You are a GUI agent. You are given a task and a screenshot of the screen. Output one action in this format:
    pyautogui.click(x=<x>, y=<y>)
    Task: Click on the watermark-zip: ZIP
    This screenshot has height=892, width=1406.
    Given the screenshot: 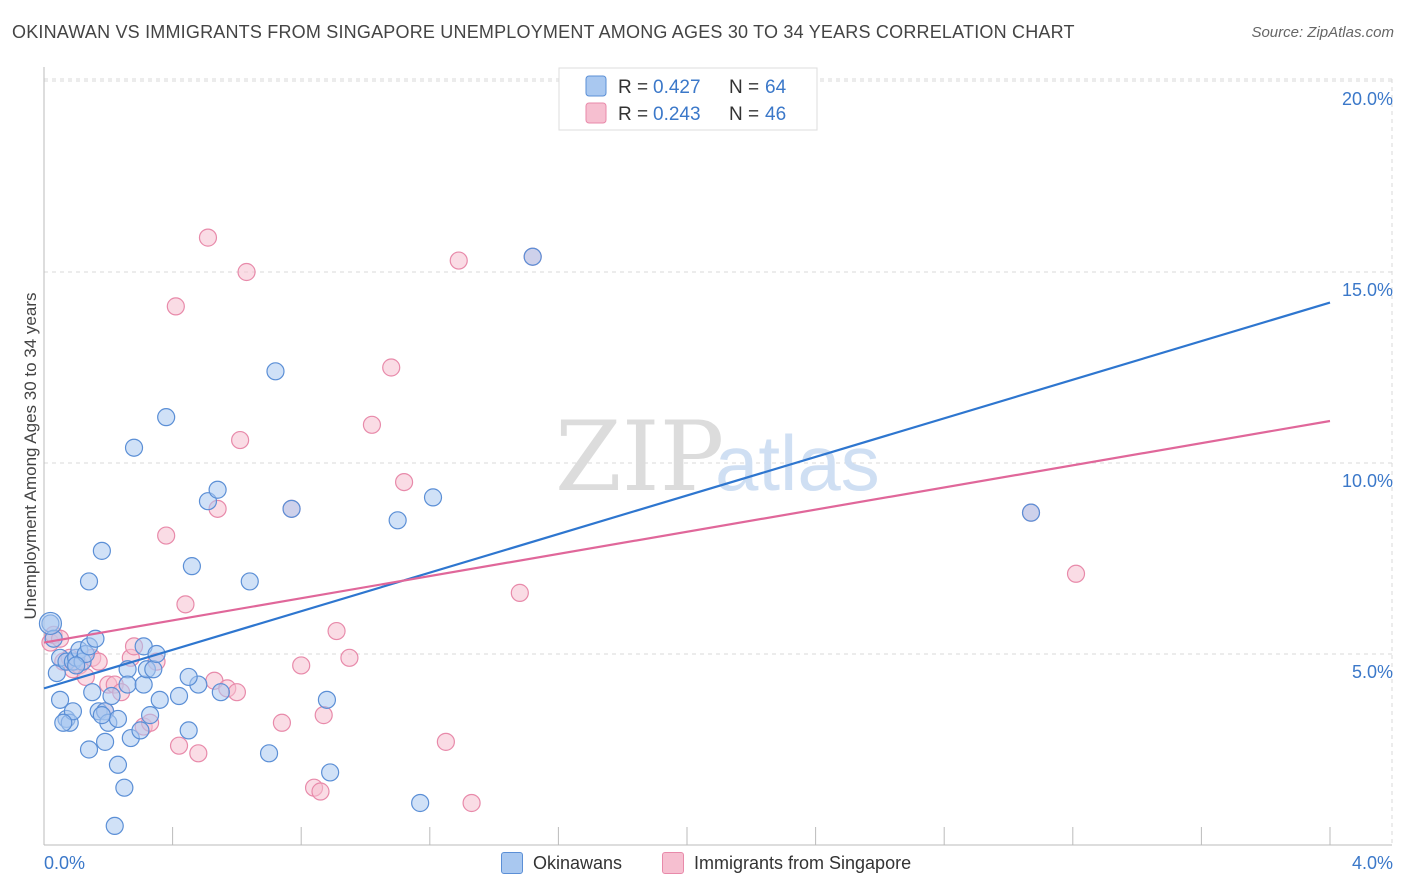 What is the action you would take?
    pyautogui.click(x=639, y=457)
    